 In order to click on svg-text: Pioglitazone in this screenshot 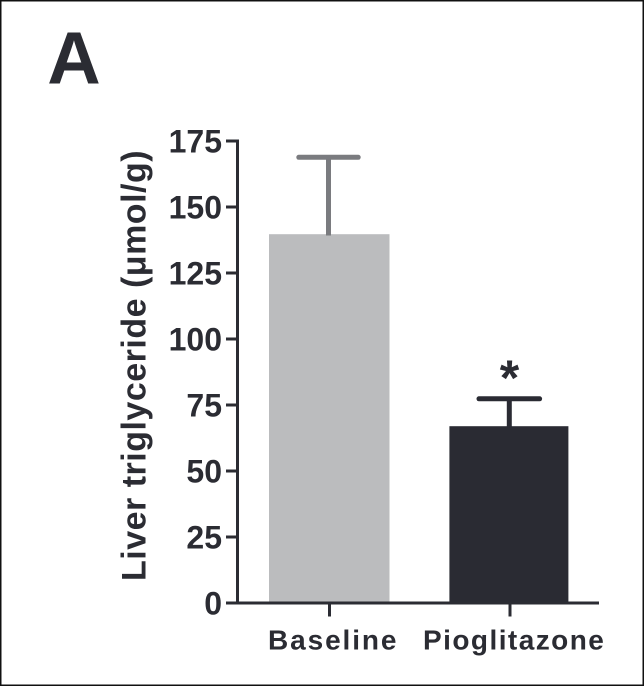, I will do `click(514, 640)`.